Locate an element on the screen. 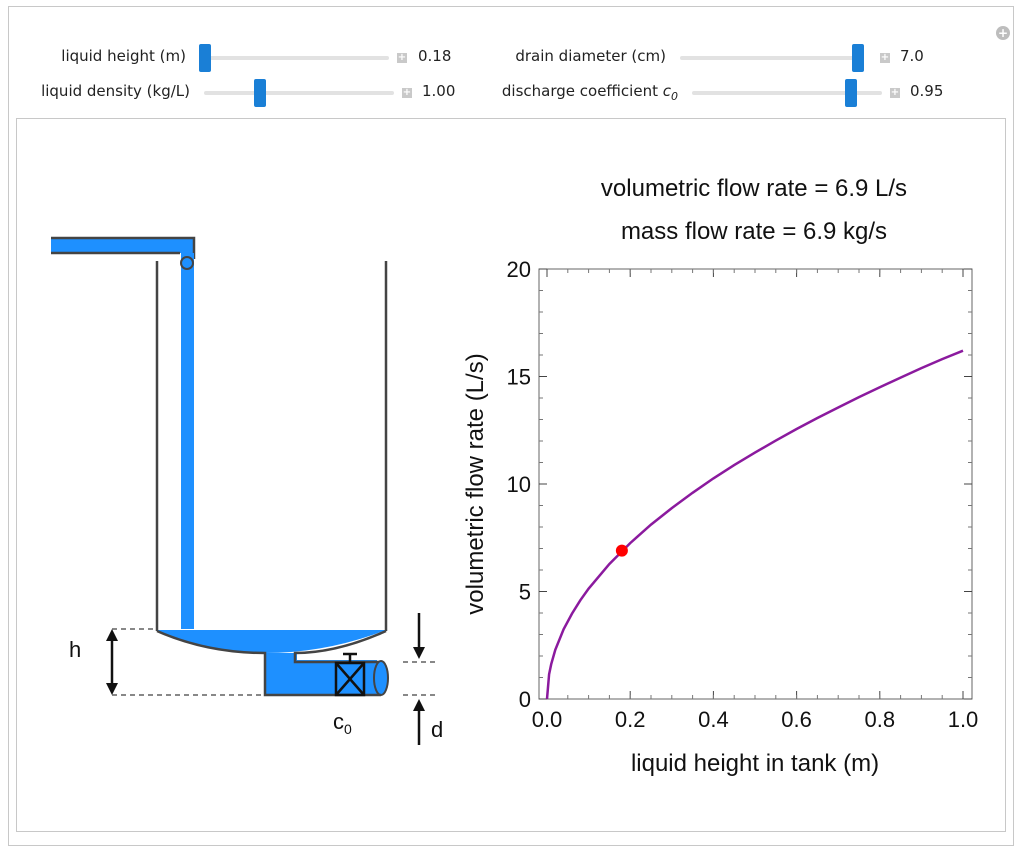  discharge-coefficient-expand-icon: + is located at coordinates (895, 92).